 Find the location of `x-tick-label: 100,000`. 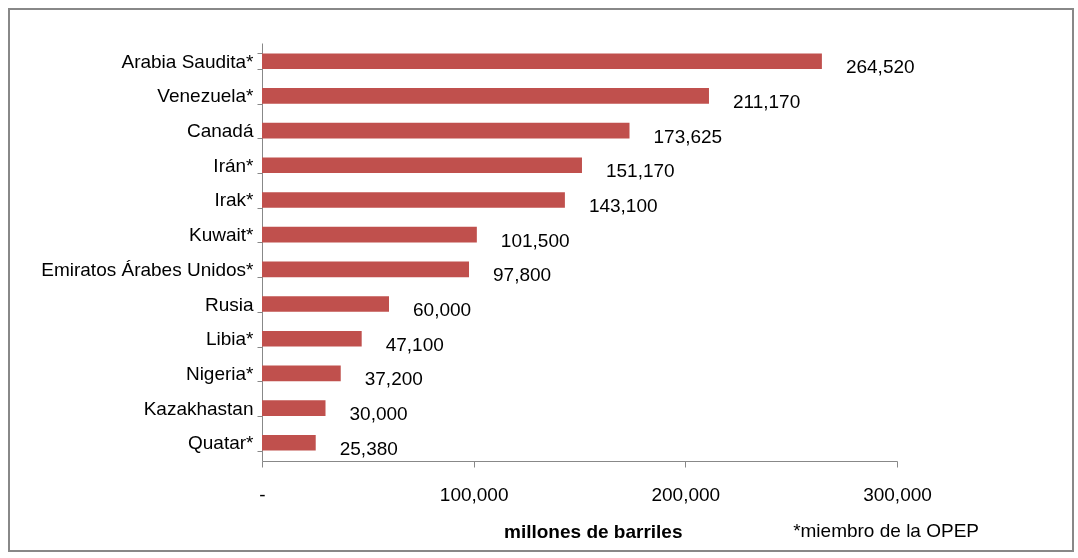

x-tick-label: 100,000 is located at coordinates (474, 494).